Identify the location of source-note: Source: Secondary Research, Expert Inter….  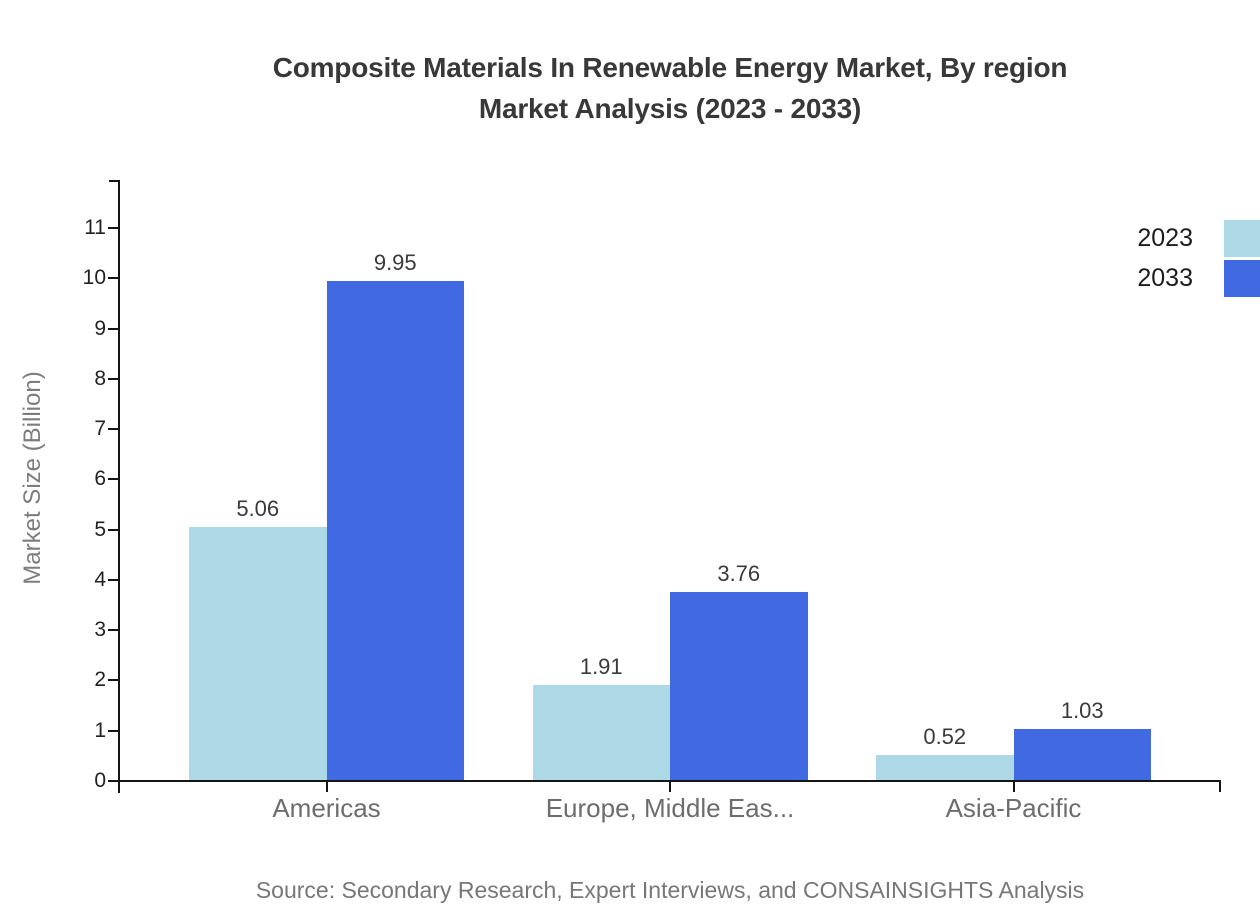
(670, 890).